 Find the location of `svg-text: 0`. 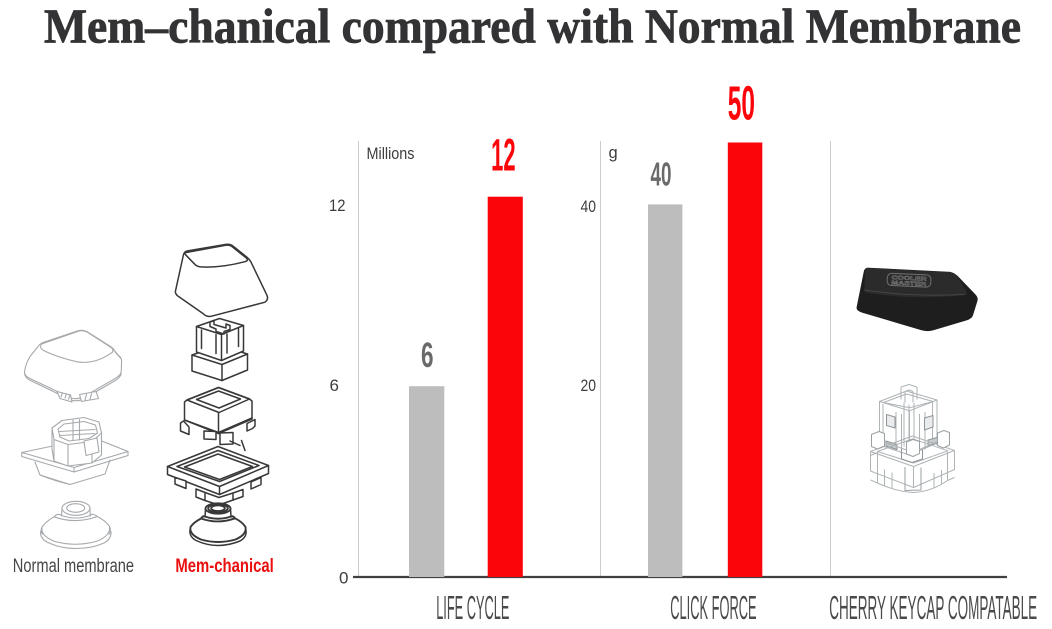

svg-text: 0 is located at coordinates (343, 578).